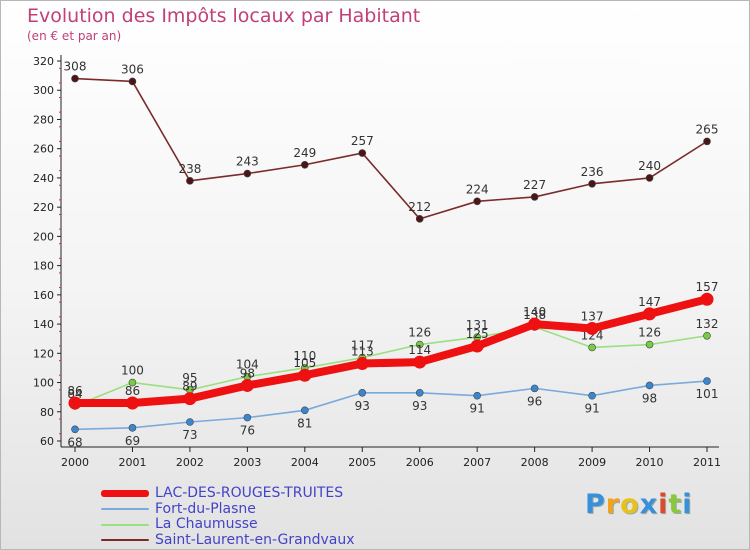 This screenshot has width=750, height=550. What do you see at coordinates (477, 334) in the screenshot?
I see `data-label: 125` at bounding box center [477, 334].